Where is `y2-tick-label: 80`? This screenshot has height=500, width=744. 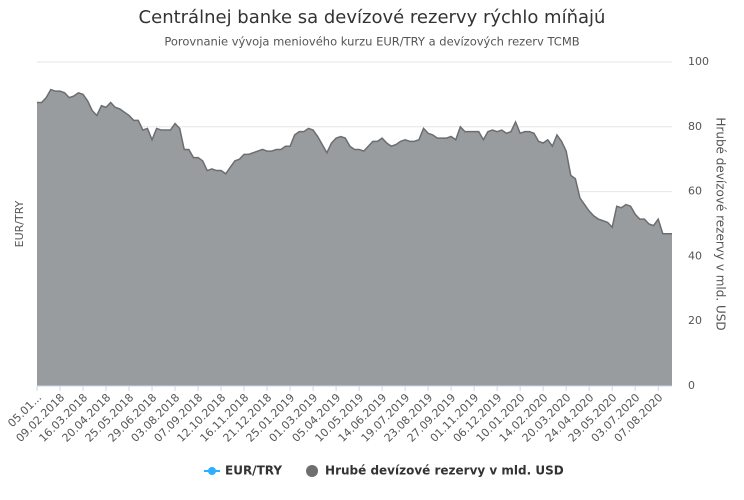 y2-tick-label: 80 is located at coordinates (695, 126).